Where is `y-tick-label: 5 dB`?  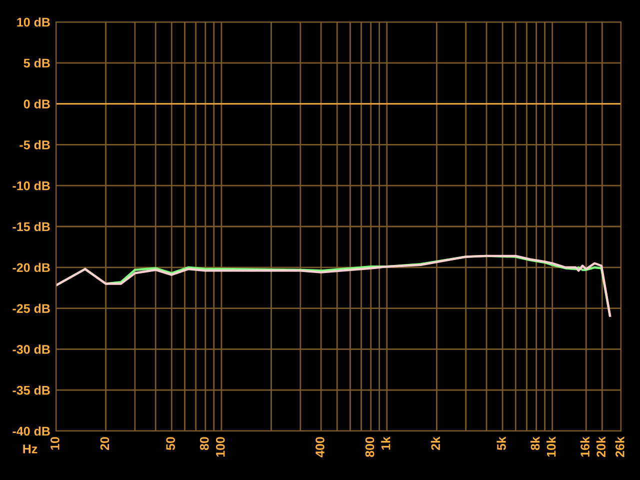
y-tick-label: 5 dB is located at coordinates (37, 63).